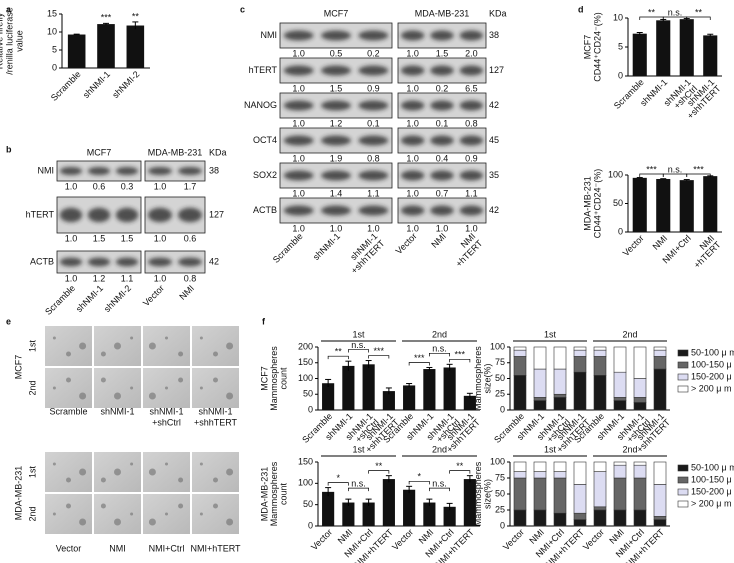  Describe the element at coordinates (487, 494) in the screenshot. I see `y-axis-label: size(%)` at that location.